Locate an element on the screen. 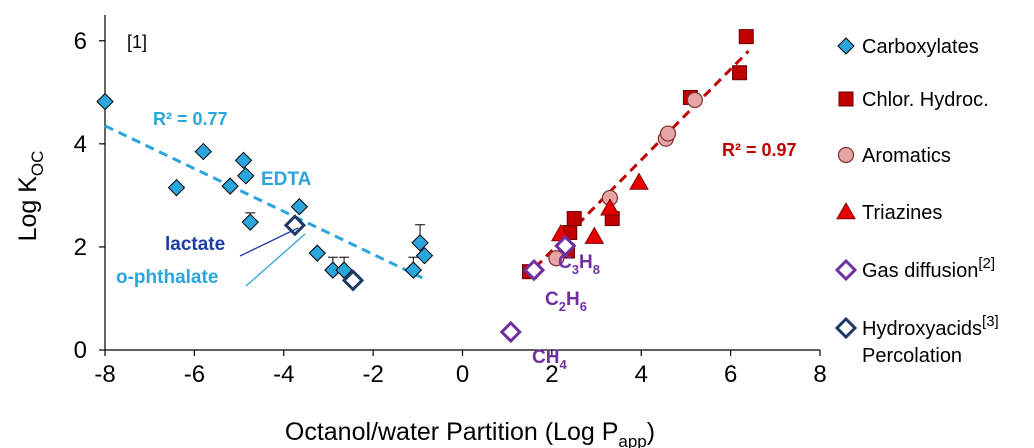 This screenshot has width=1034, height=448. legend-item-aromatics: Aromatics is located at coordinates (894, 156).